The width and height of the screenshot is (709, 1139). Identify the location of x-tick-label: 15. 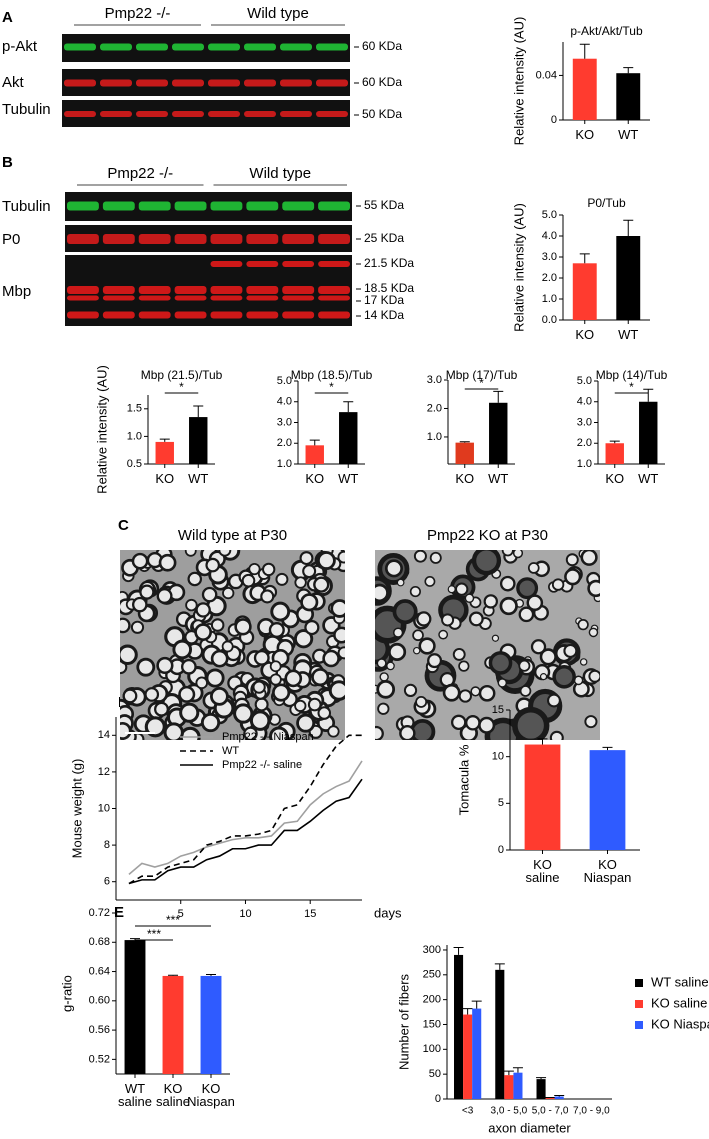
(310, 914).